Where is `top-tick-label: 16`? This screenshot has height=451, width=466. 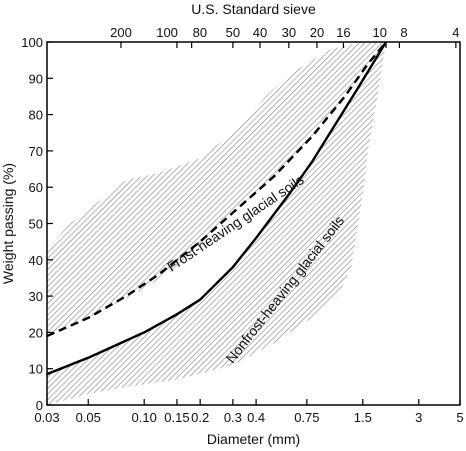 top-tick-label: 16 is located at coordinates (343, 32).